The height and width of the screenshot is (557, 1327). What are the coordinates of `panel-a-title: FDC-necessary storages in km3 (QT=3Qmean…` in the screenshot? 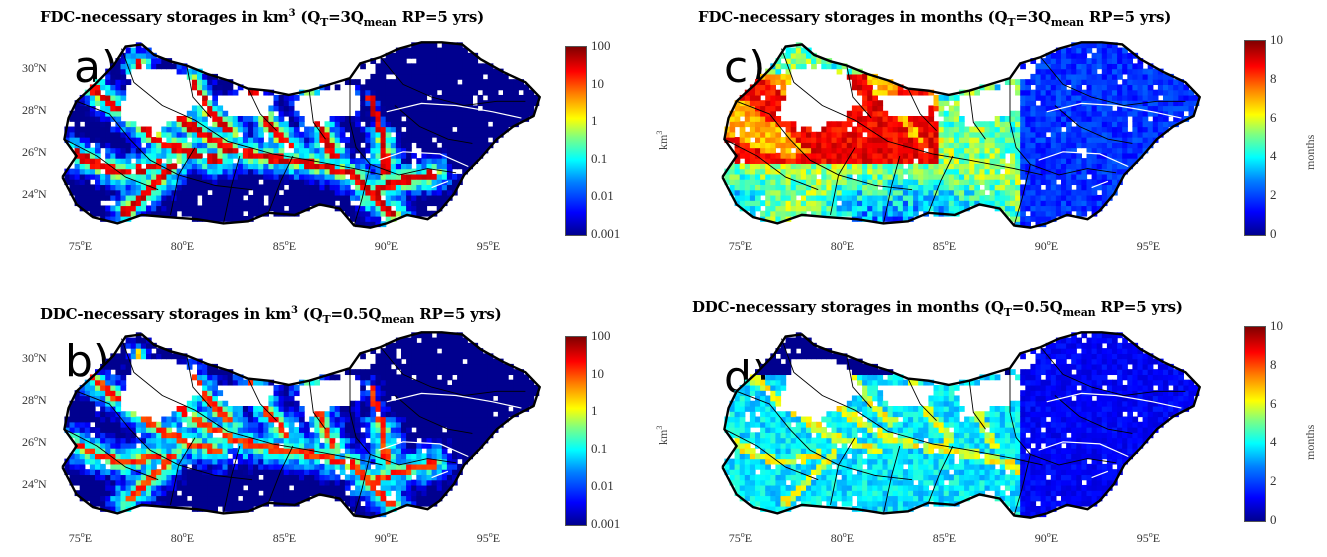 It's located at (262, 18).